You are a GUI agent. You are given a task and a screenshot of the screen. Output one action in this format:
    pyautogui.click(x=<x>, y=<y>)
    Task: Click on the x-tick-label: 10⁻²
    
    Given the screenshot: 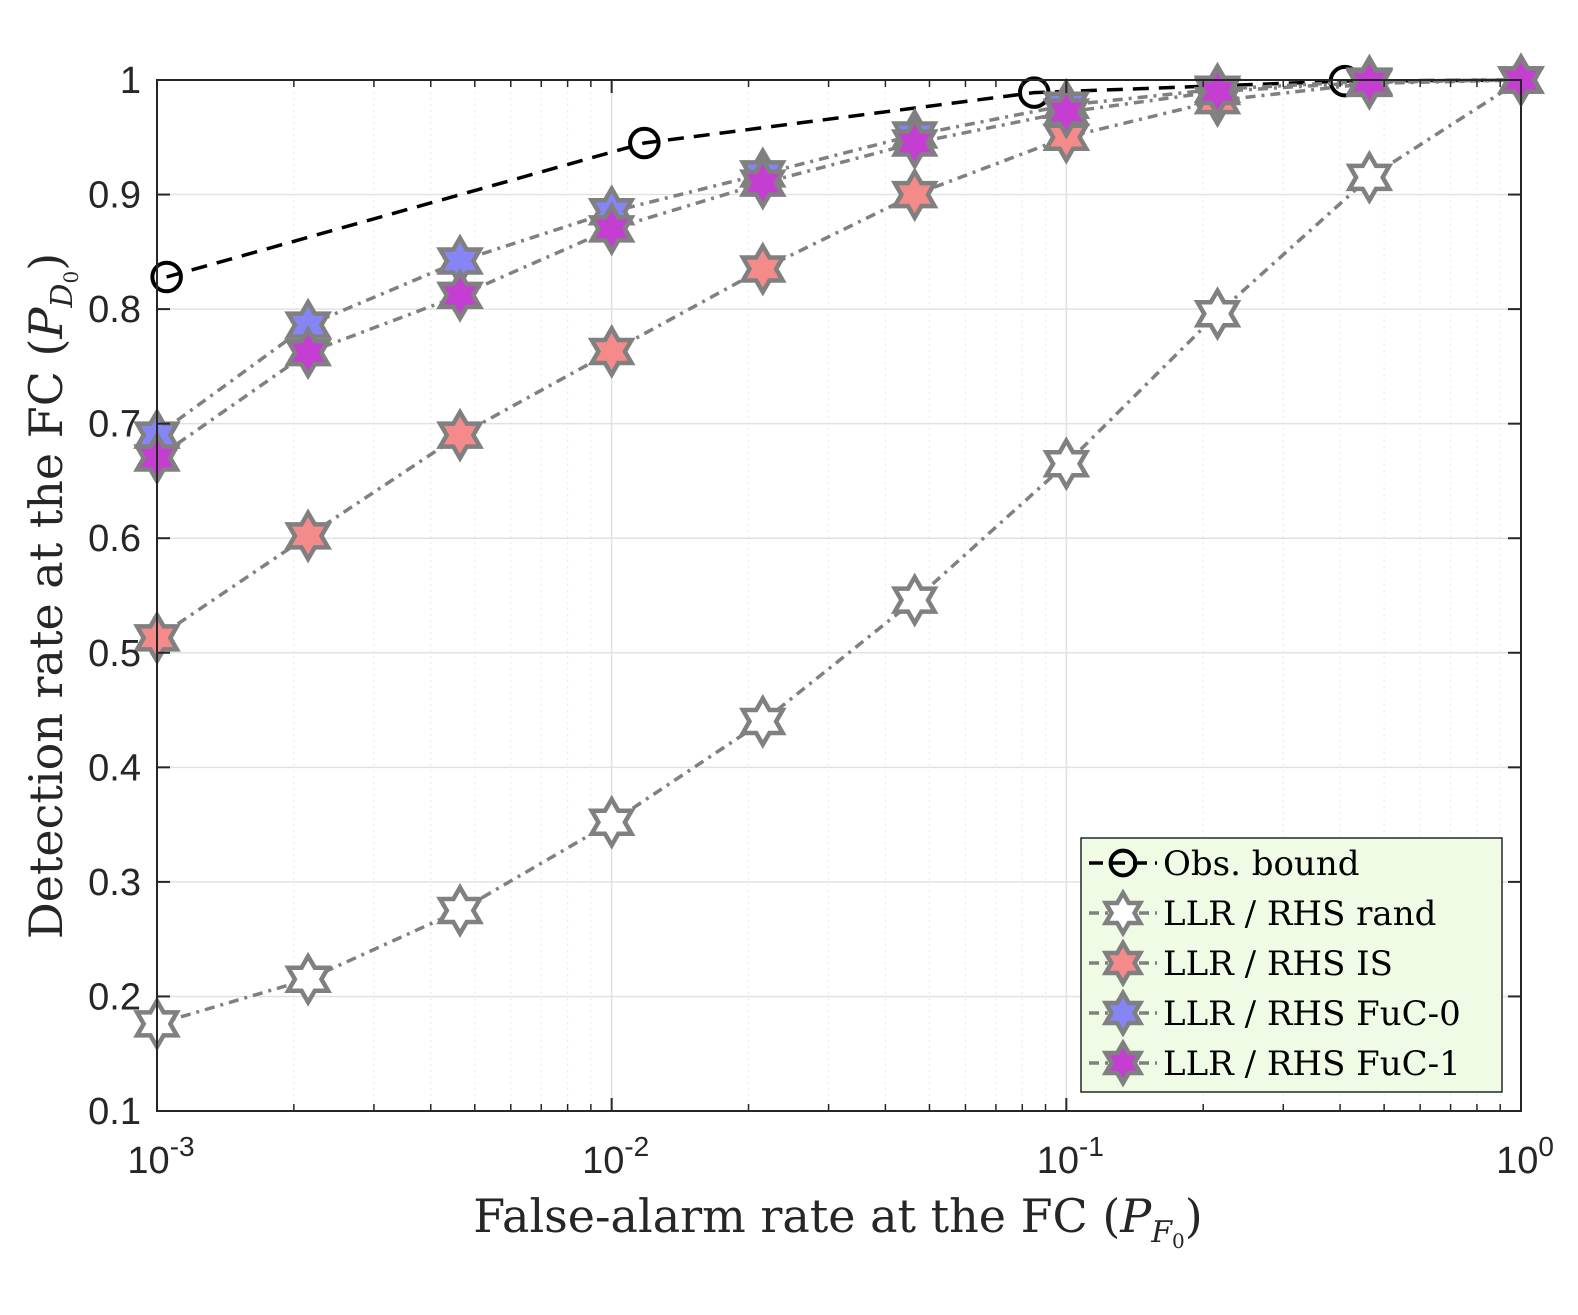 What is the action you would take?
    pyautogui.click(x=615, y=1156)
    